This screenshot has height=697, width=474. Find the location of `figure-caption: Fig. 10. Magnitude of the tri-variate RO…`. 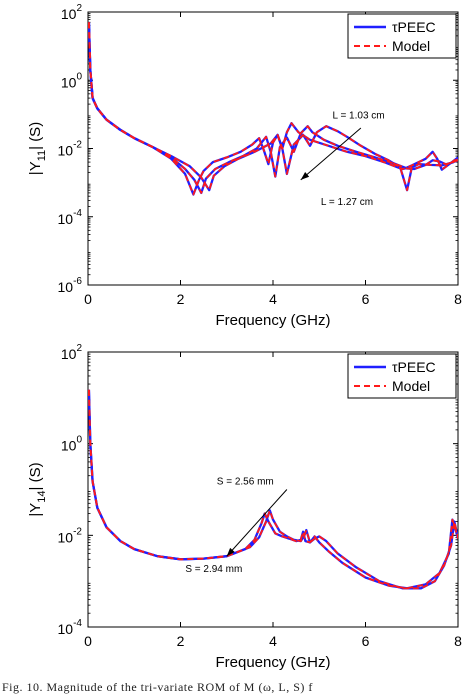

figure-caption: Fig. 10. Magnitude of the tri-variate RO… is located at coordinates (157, 687).